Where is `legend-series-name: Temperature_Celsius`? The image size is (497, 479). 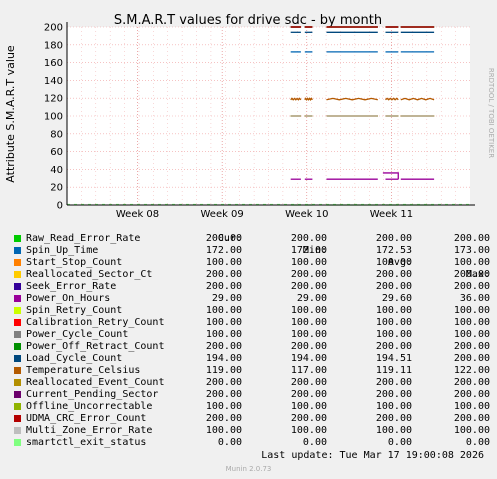 legend-series-name: Temperature_Celsius is located at coordinates (83, 370).